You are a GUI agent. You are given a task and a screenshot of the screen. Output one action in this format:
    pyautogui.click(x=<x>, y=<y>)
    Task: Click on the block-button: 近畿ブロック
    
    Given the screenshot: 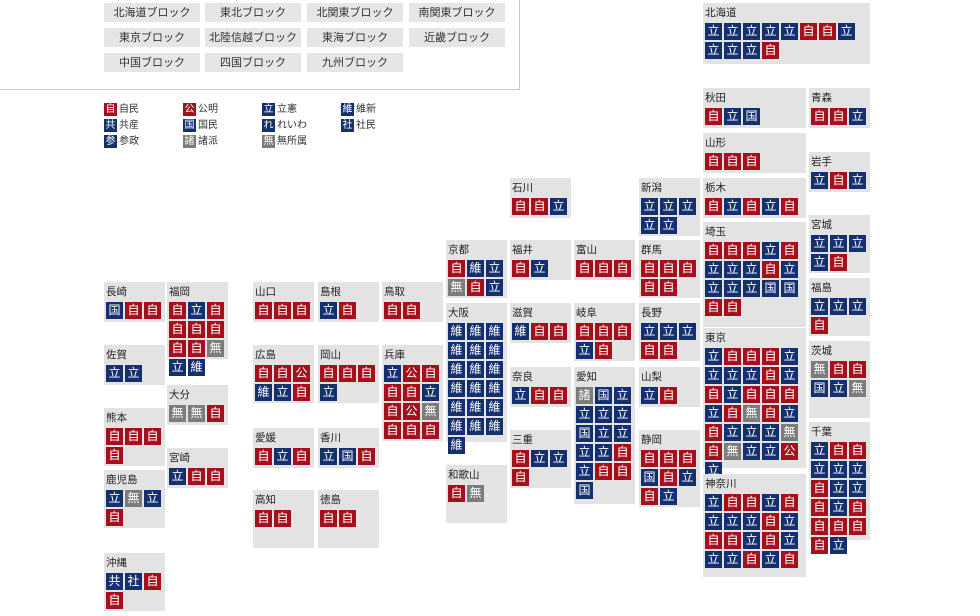 What is the action you would take?
    pyautogui.click(x=457, y=37)
    